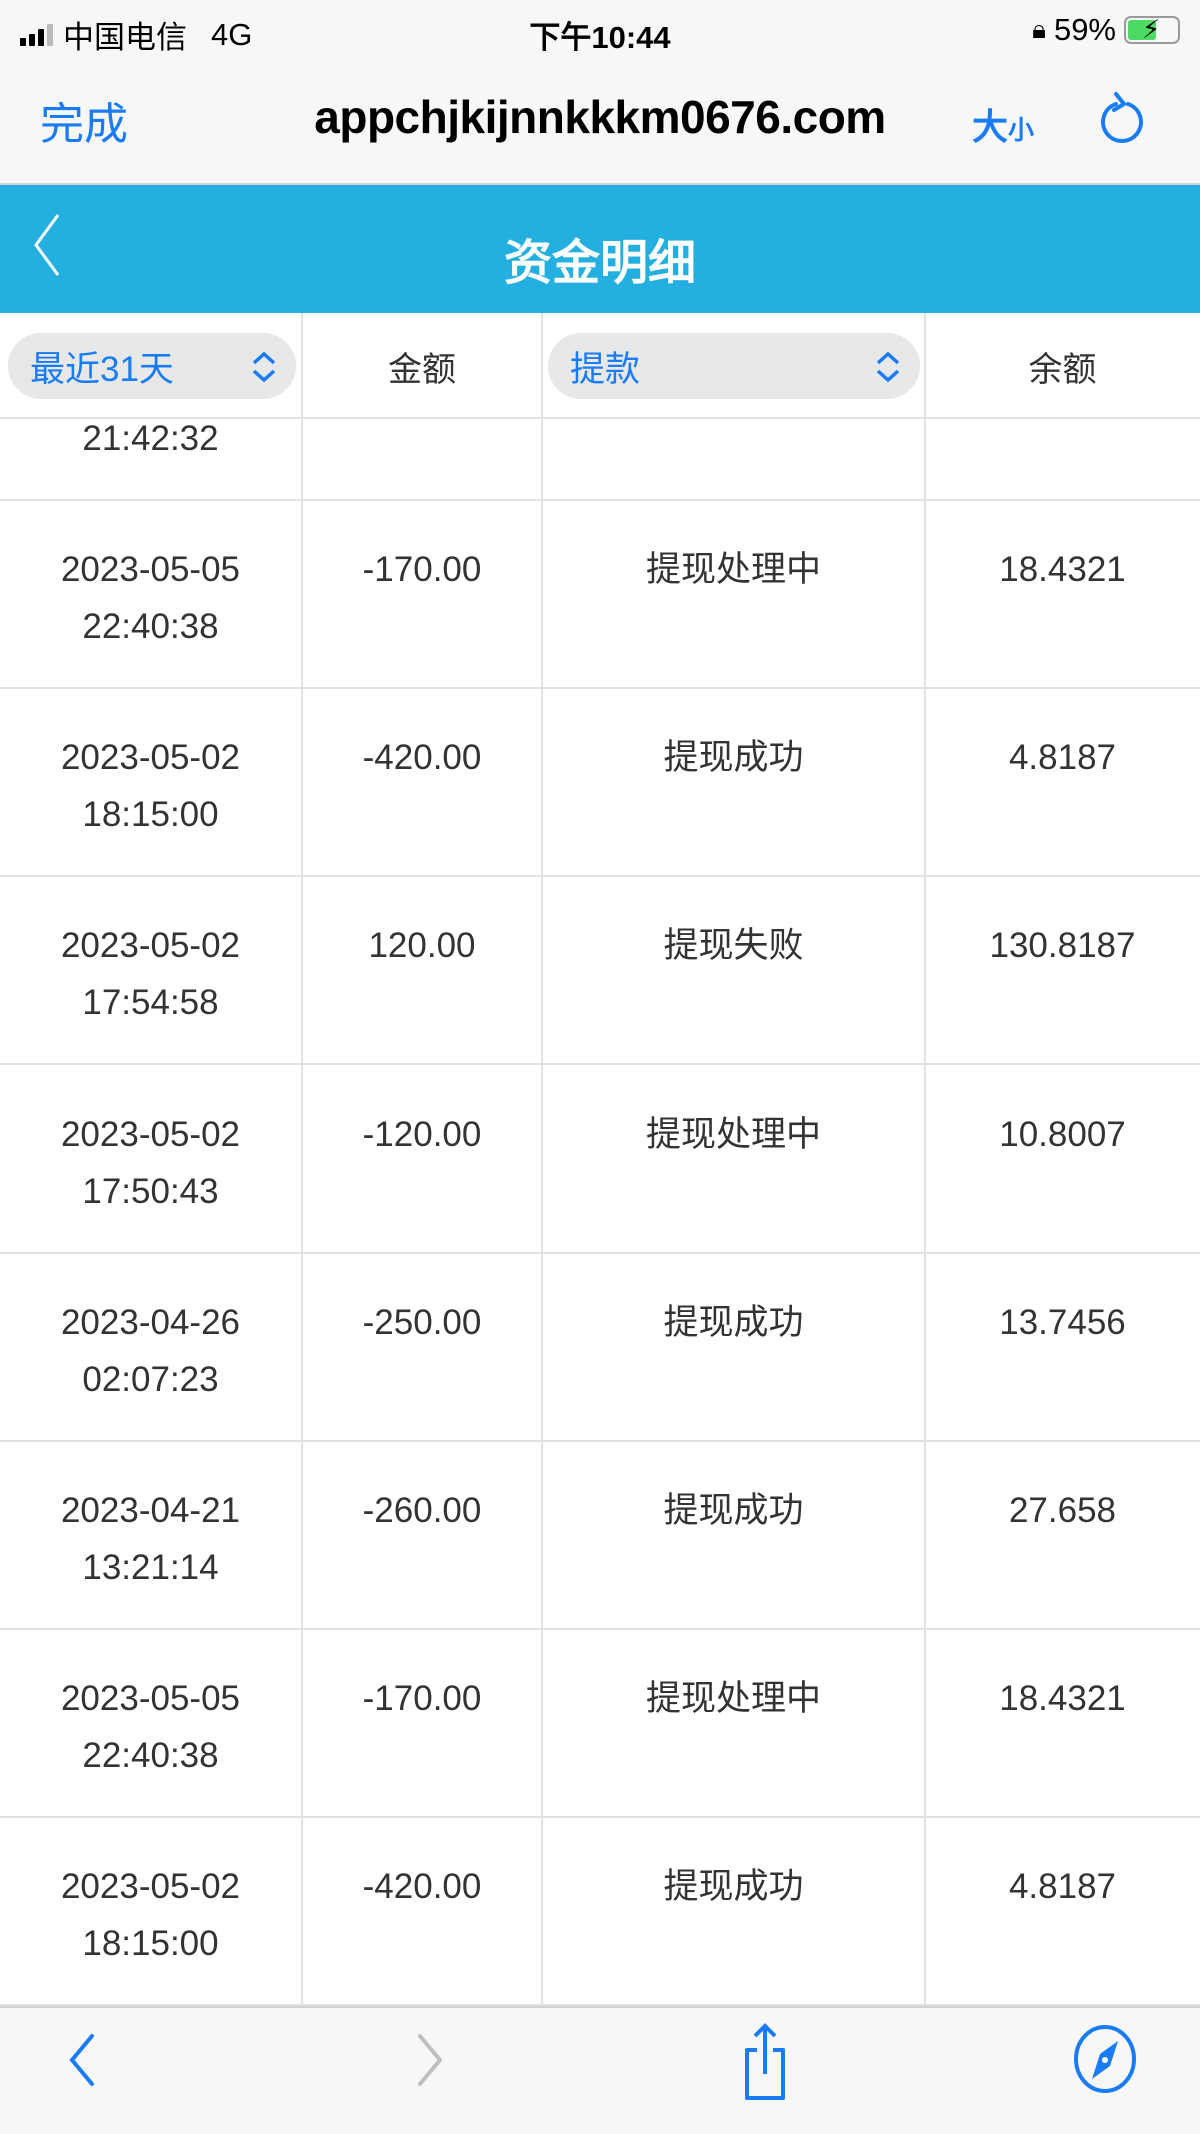 This screenshot has width=1200, height=2134. I want to click on cell-datetime: 2023-04-26 02:07:23, so click(150, 1347).